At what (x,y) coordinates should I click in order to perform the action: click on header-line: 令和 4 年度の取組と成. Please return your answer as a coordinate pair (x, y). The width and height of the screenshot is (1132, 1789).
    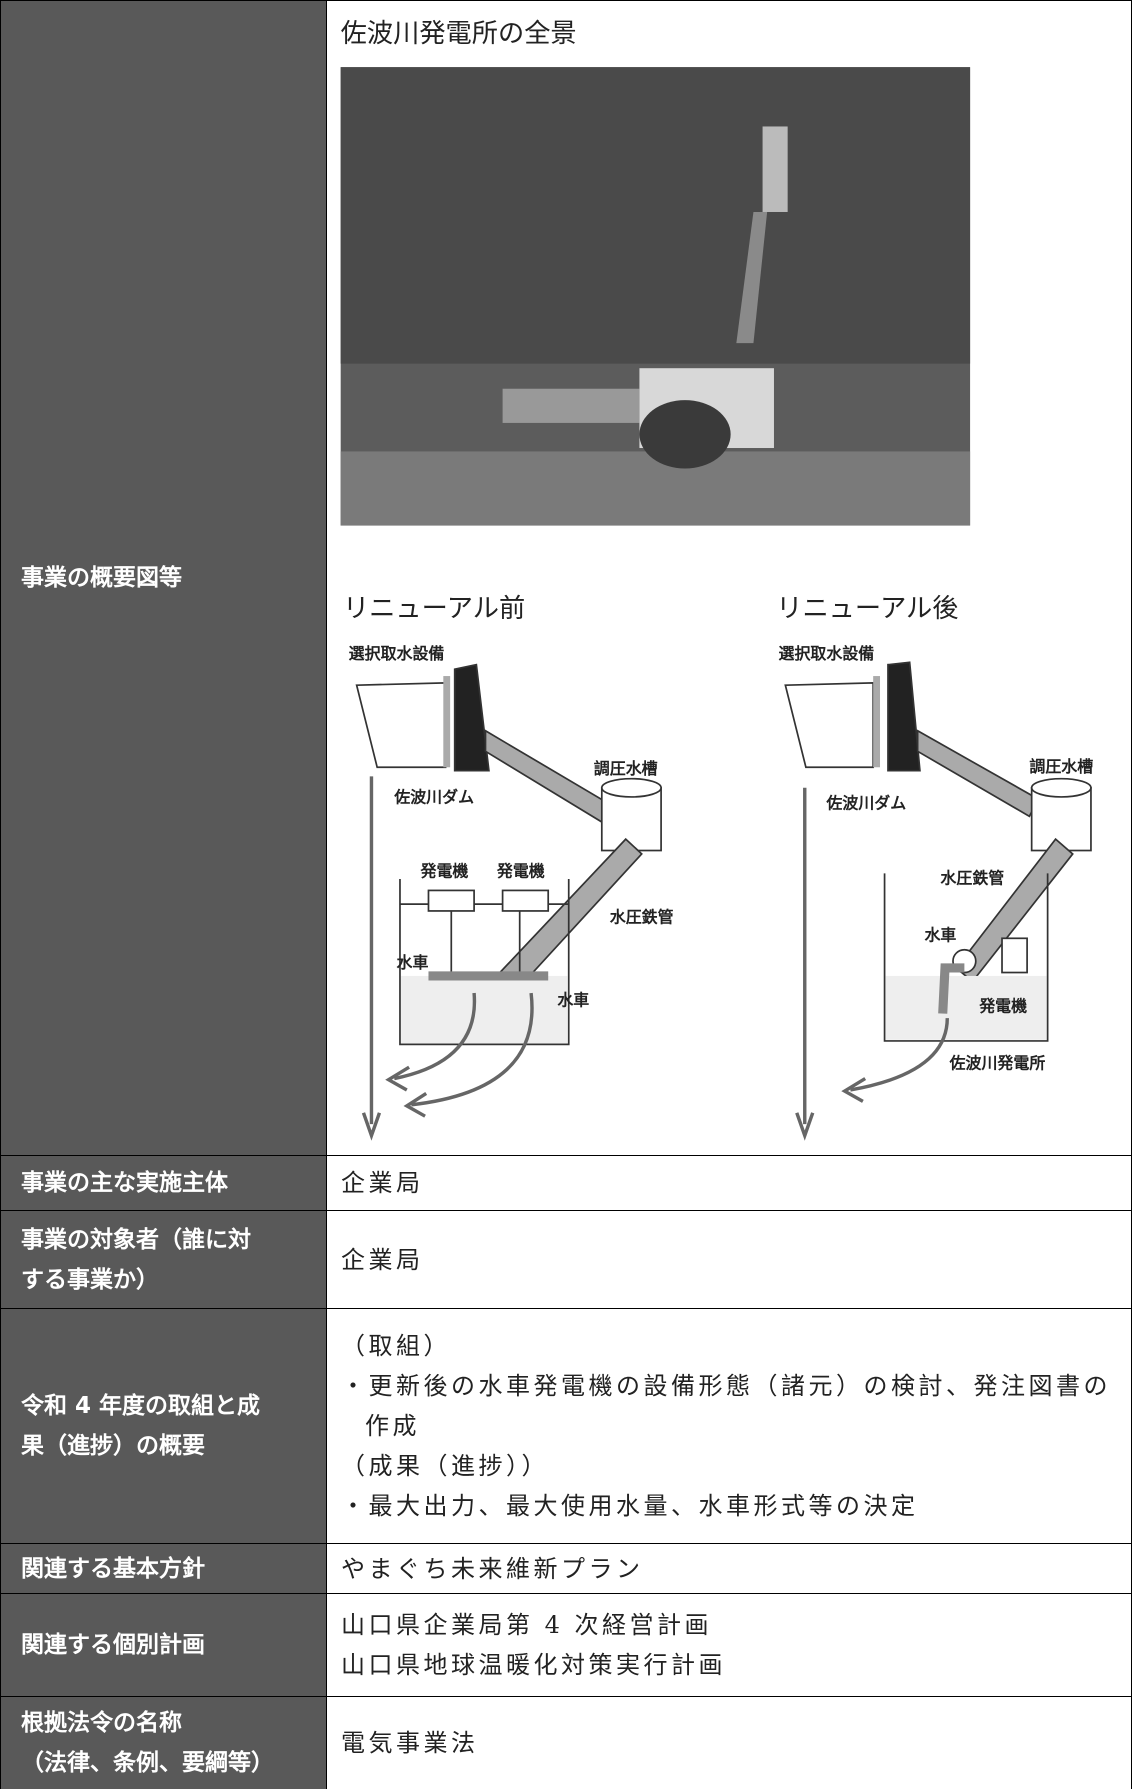
    Looking at the image, I should click on (141, 1406).